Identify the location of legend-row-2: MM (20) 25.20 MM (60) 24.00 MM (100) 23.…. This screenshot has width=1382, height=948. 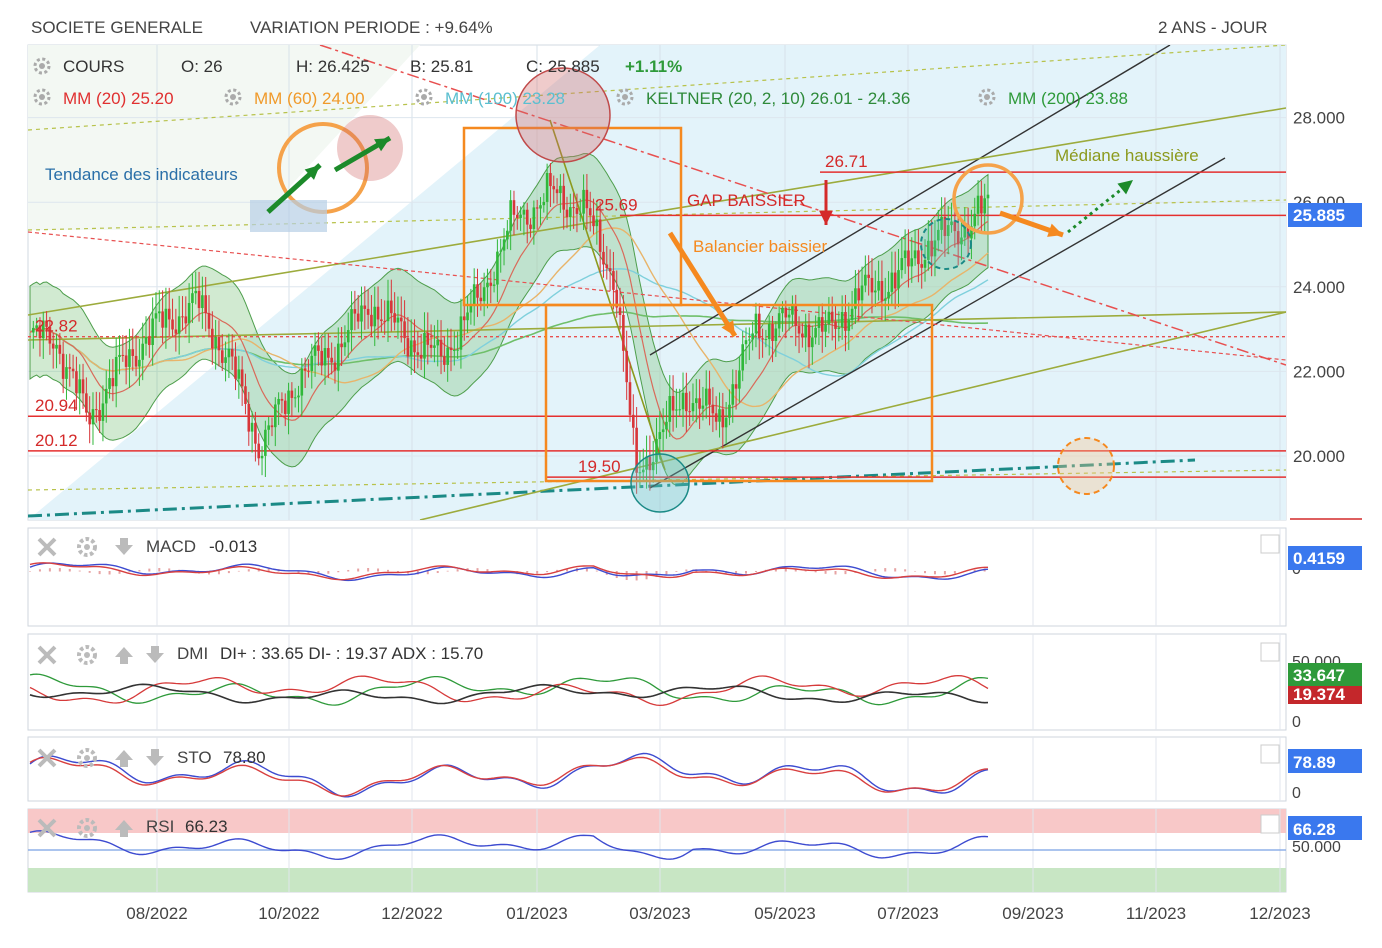
(580, 98).